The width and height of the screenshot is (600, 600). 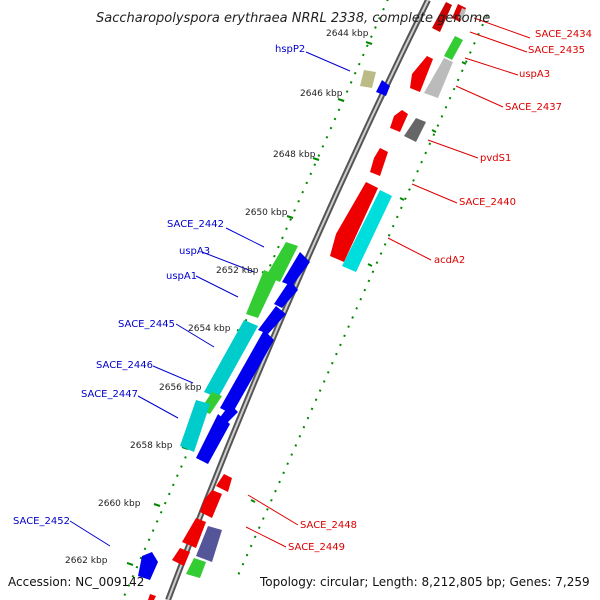 What do you see at coordinates (563, 34) in the screenshot?
I see `gene-label-sace-2434: SACE_2434` at bounding box center [563, 34].